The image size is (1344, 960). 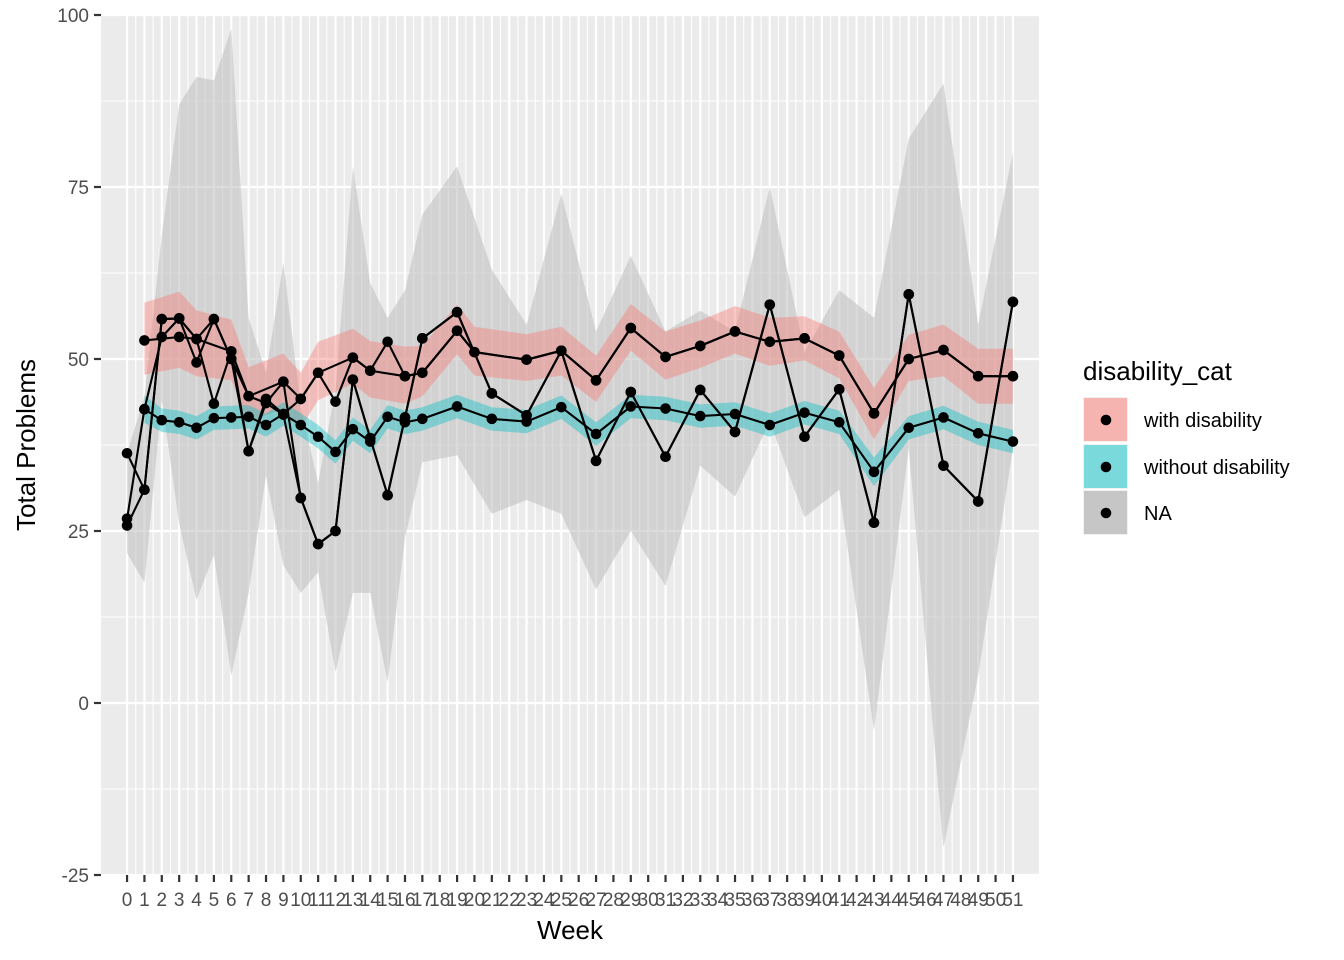 What do you see at coordinates (1158, 371) in the screenshot?
I see `legend-title: disability_cat` at bounding box center [1158, 371].